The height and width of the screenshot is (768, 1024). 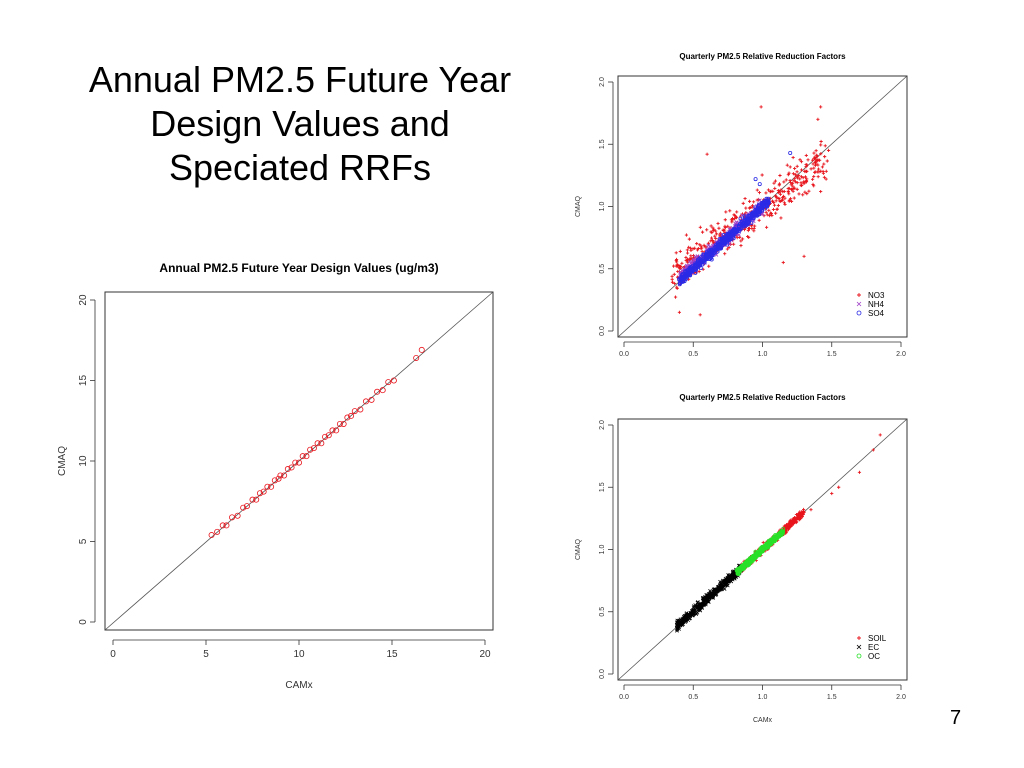 What do you see at coordinates (300, 79) in the screenshot?
I see `slide-title-line-1: Annual PM2.5 Future Year` at bounding box center [300, 79].